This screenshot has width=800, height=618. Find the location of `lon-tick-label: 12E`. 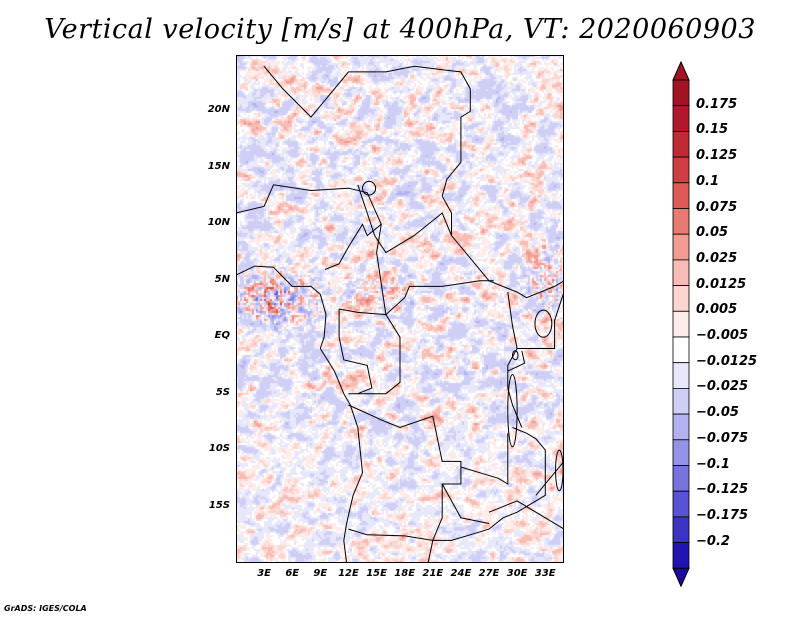

lon-tick-label: 12E is located at coordinates (348, 573).